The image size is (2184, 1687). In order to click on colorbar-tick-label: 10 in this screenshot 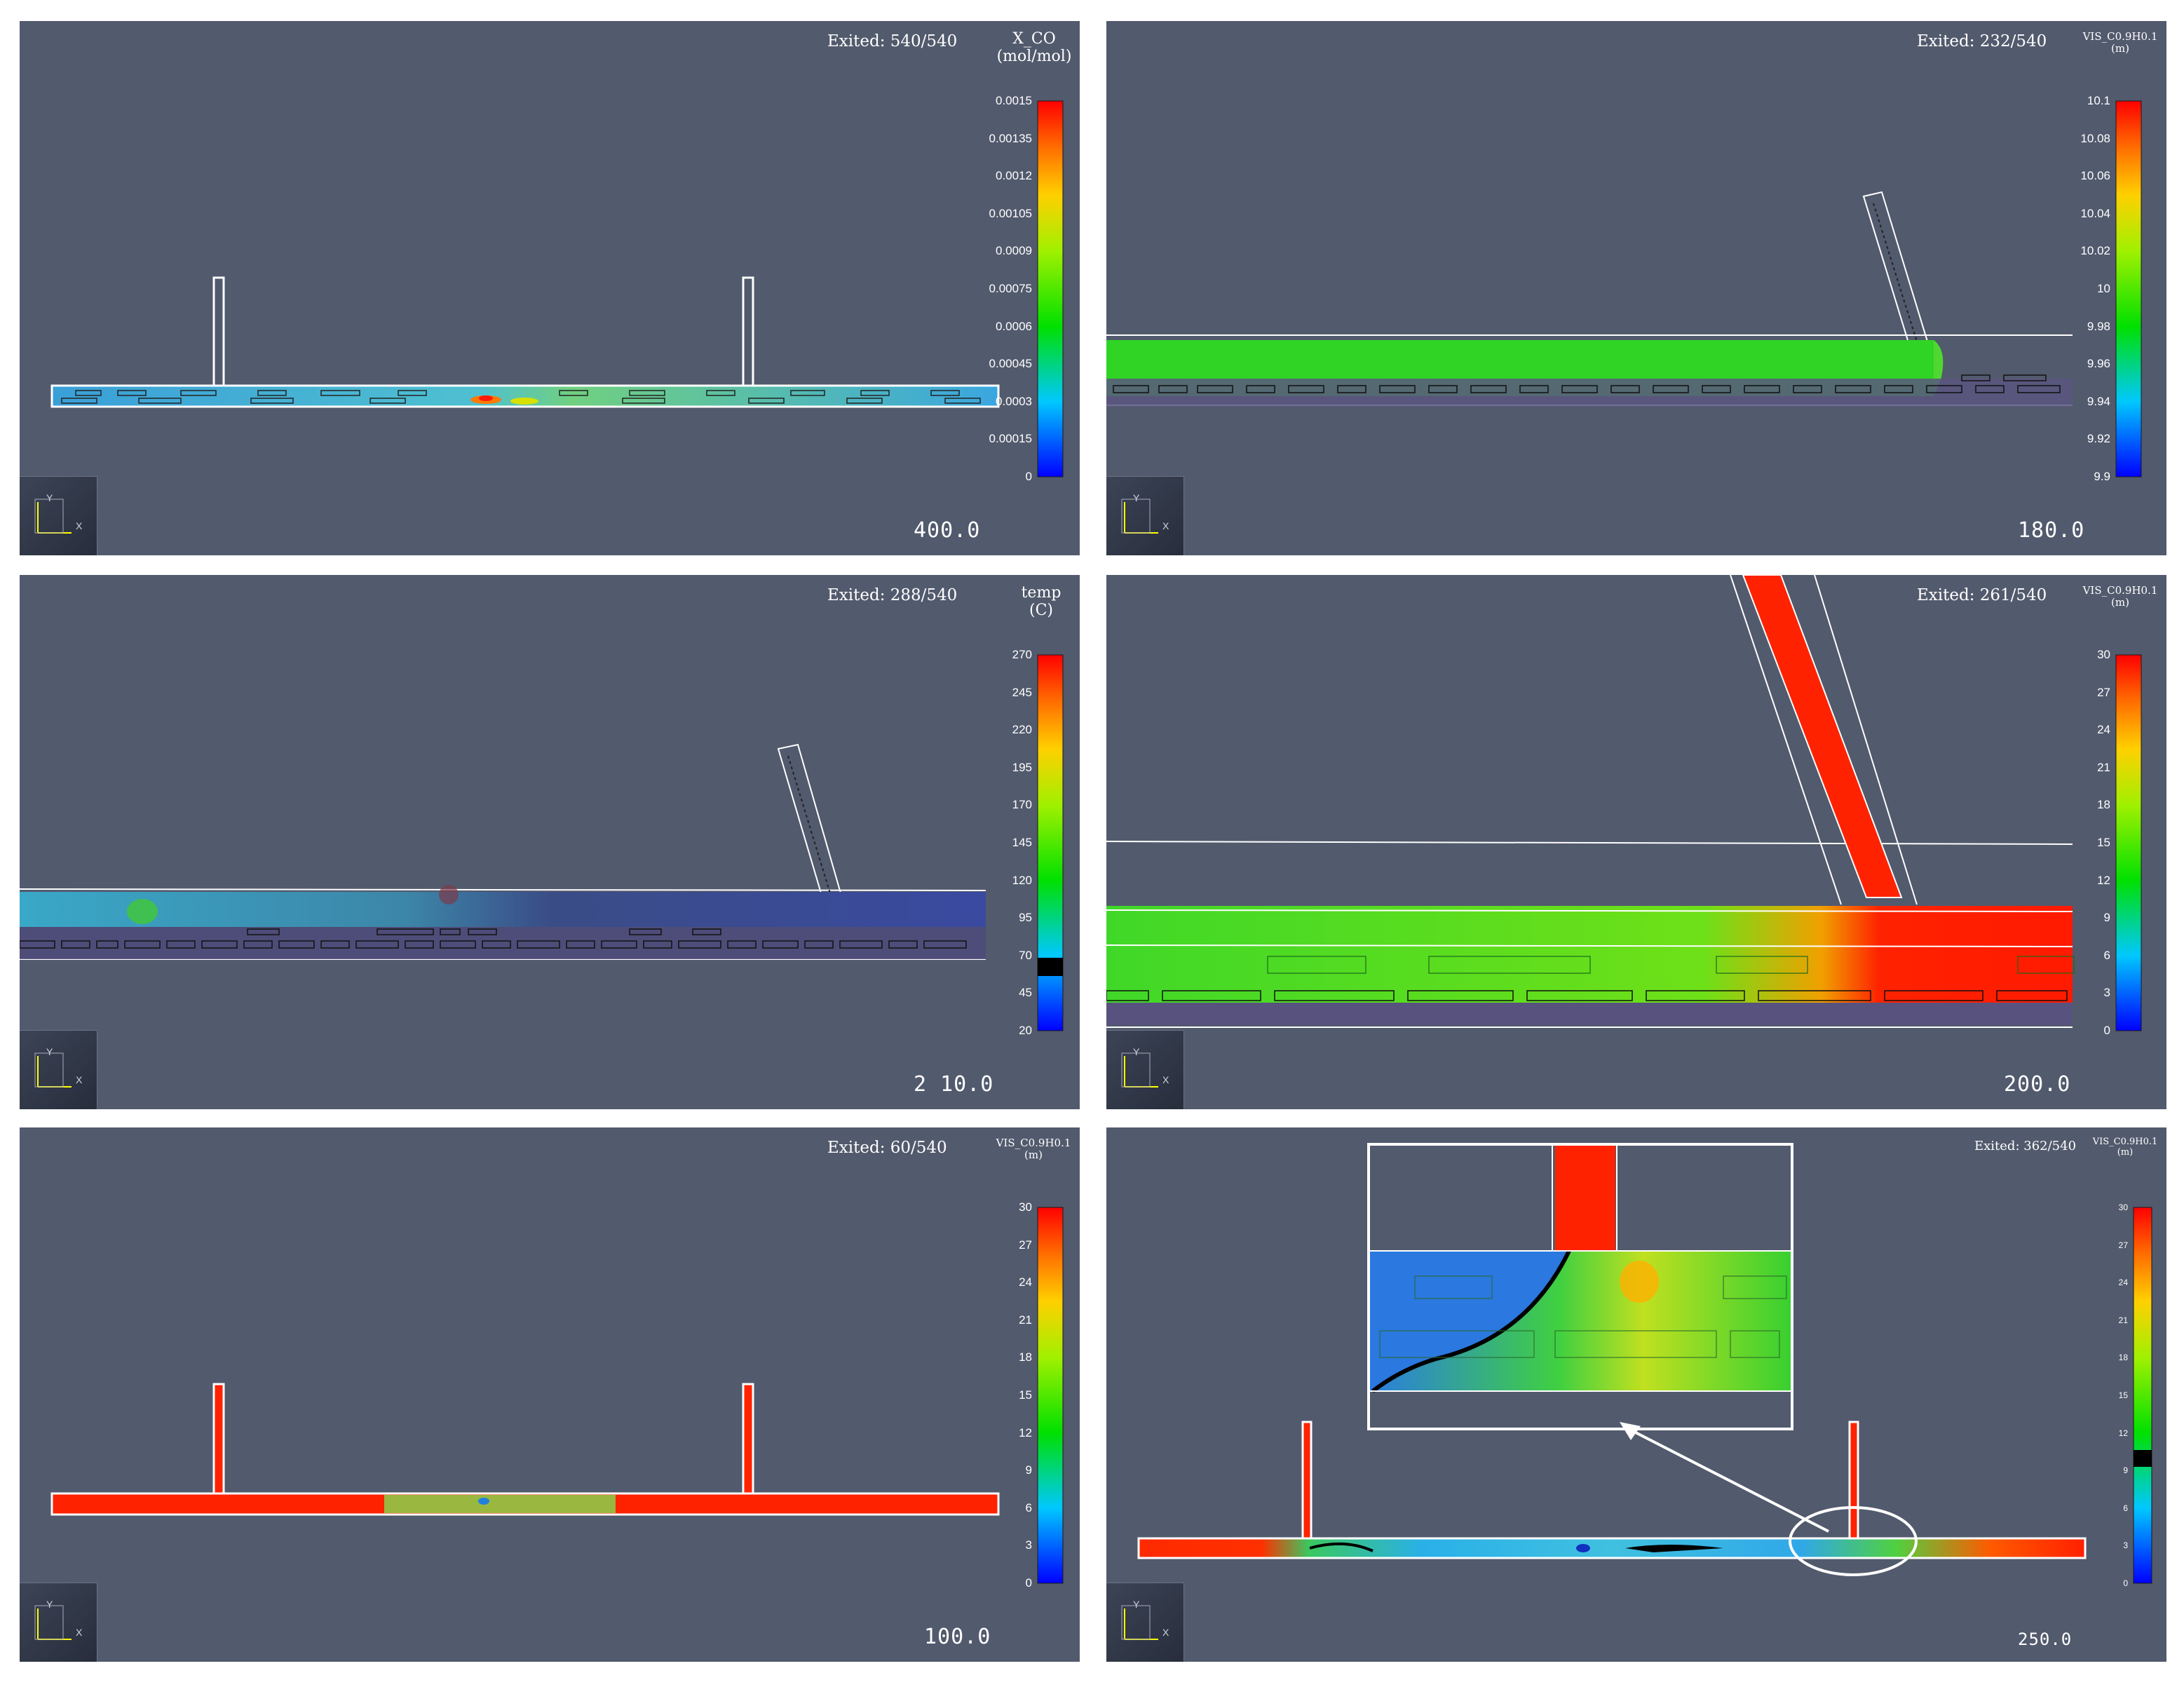, I will do `click(2103, 289)`.